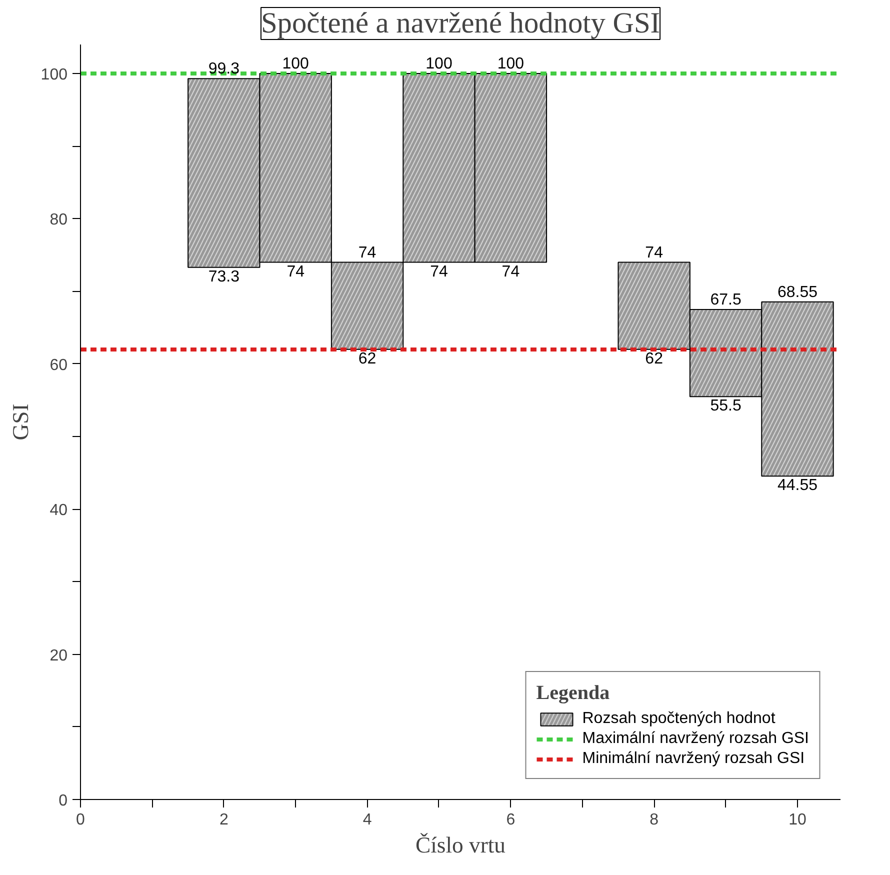 The height and width of the screenshot is (875, 890). Describe the element at coordinates (54, 75) in the screenshot. I see `y-tick-label: 100` at that location.